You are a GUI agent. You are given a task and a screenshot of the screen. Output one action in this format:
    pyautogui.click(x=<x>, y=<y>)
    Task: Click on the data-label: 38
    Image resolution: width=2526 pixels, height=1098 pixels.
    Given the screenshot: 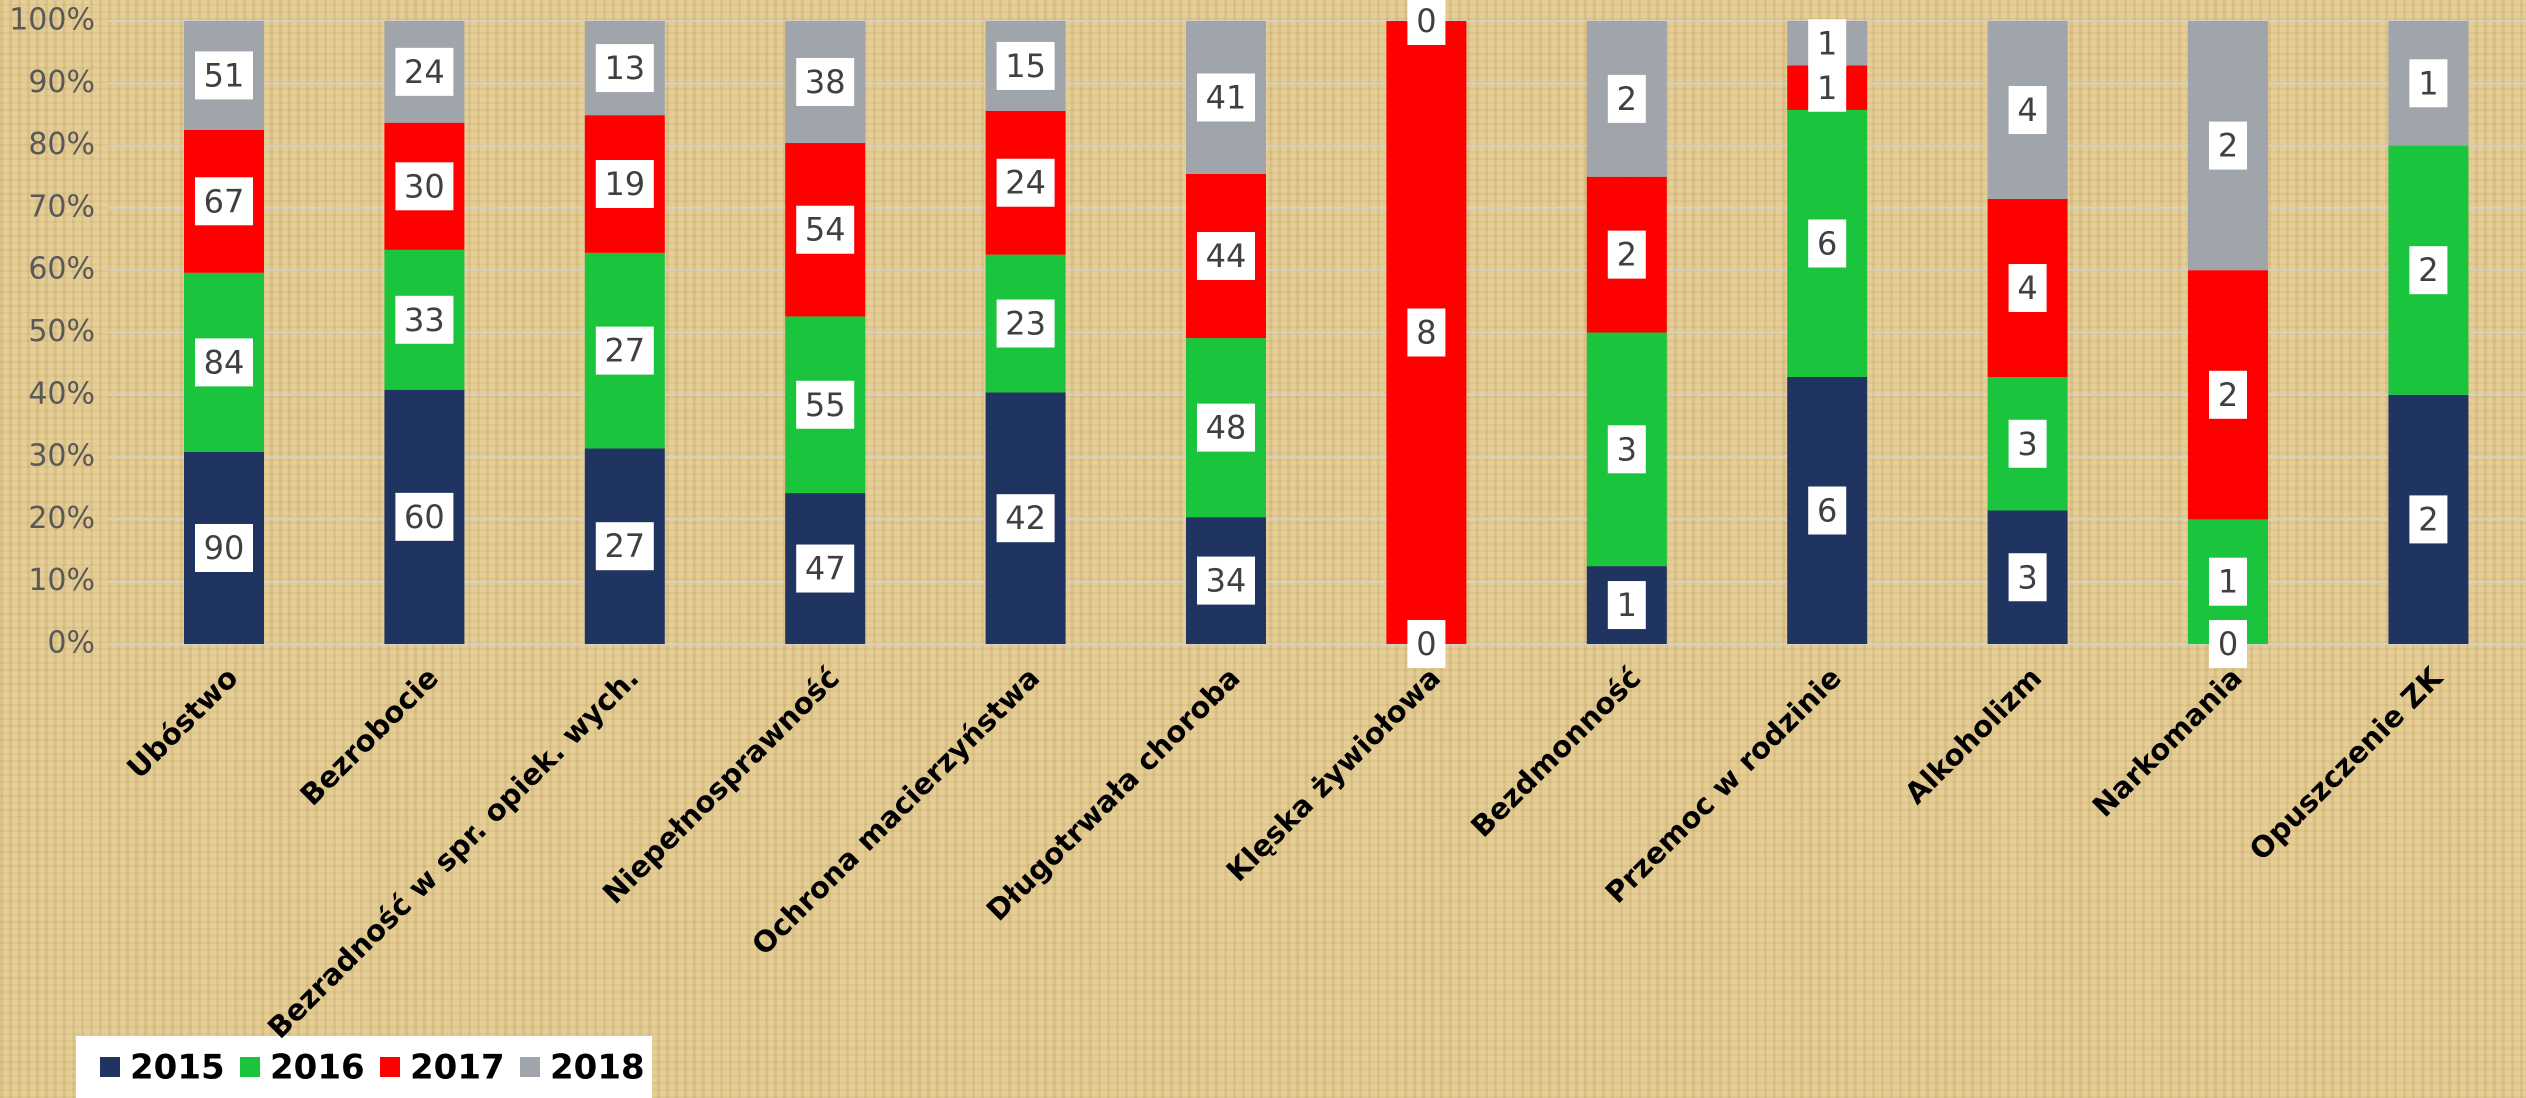 What is the action you would take?
    pyautogui.click(x=825, y=82)
    